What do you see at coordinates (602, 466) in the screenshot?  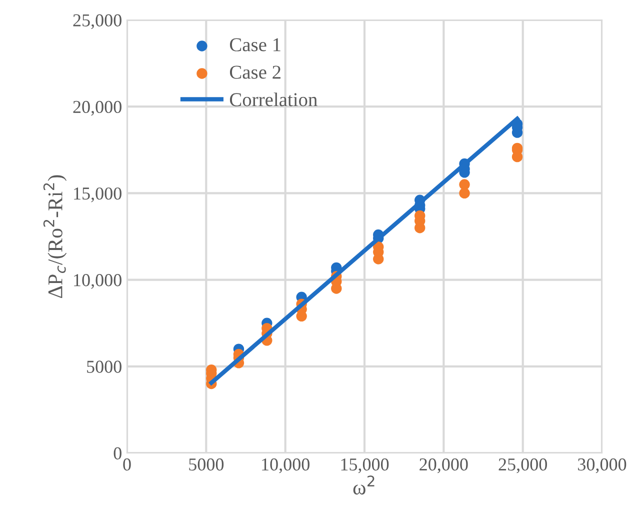 I see `x-tick-label: 30,000` at bounding box center [602, 466].